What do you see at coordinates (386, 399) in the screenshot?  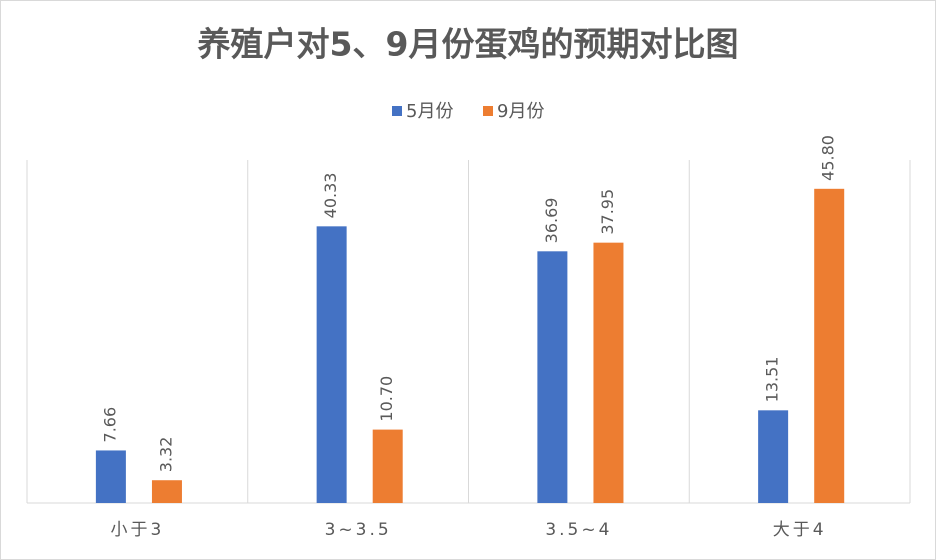 I see `value-label: 10.70` at bounding box center [386, 399].